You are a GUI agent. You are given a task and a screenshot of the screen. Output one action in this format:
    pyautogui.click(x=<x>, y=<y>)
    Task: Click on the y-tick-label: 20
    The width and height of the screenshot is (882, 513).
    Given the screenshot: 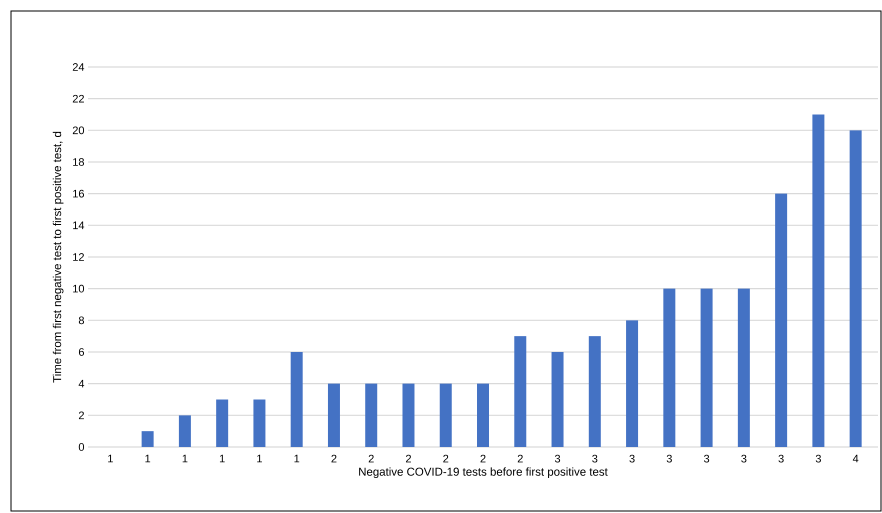 What is the action you would take?
    pyautogui.click(x=78, y=130)
    